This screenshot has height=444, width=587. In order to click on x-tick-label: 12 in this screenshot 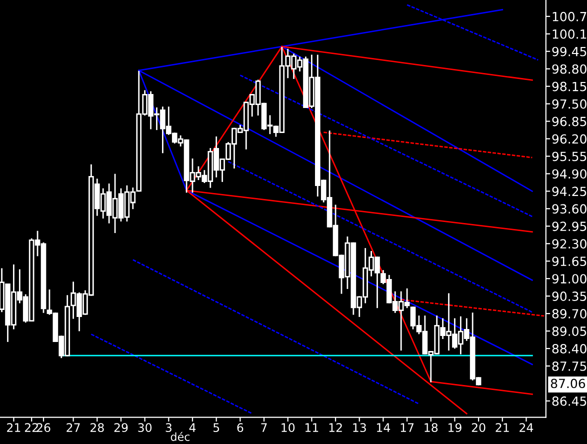, I will do `click(335, 427)`.